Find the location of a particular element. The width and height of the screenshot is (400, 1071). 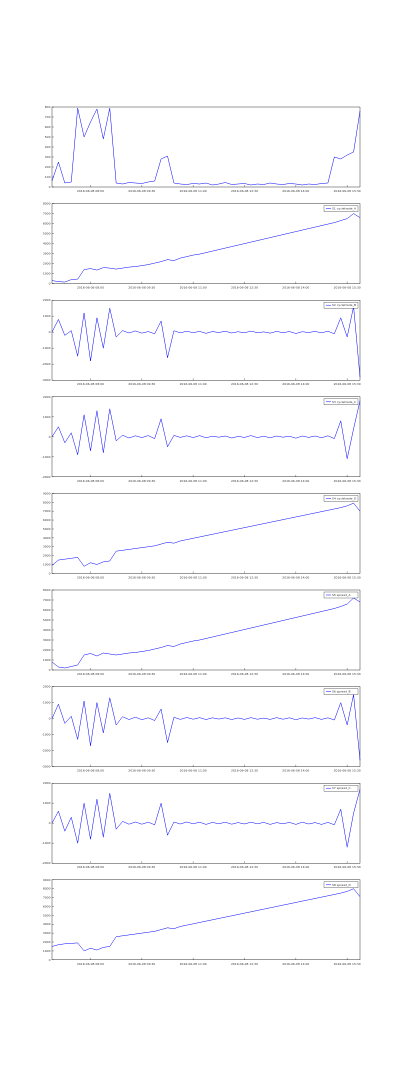

legend-label: S6 spread_B is located at coordinates (341, 692).